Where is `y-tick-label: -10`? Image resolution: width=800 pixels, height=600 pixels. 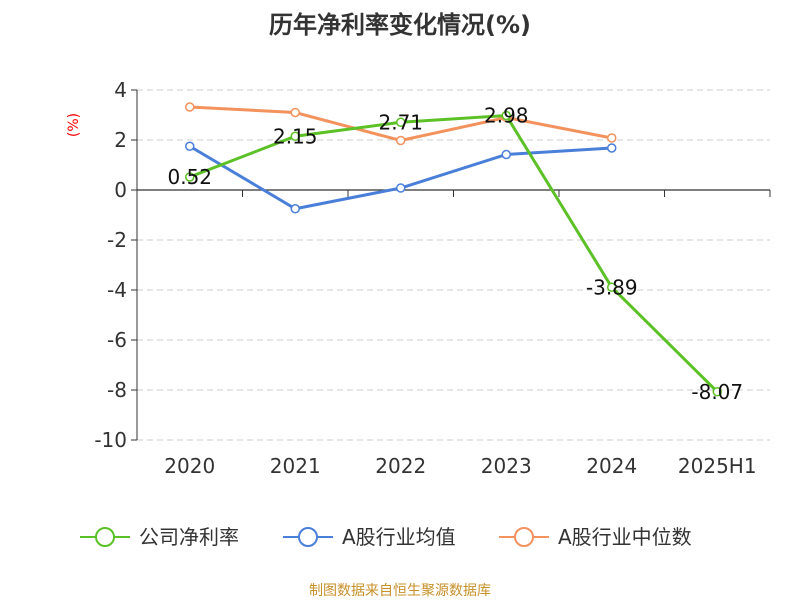 y-tick-label: -10 is located at coordinates (110, 440).